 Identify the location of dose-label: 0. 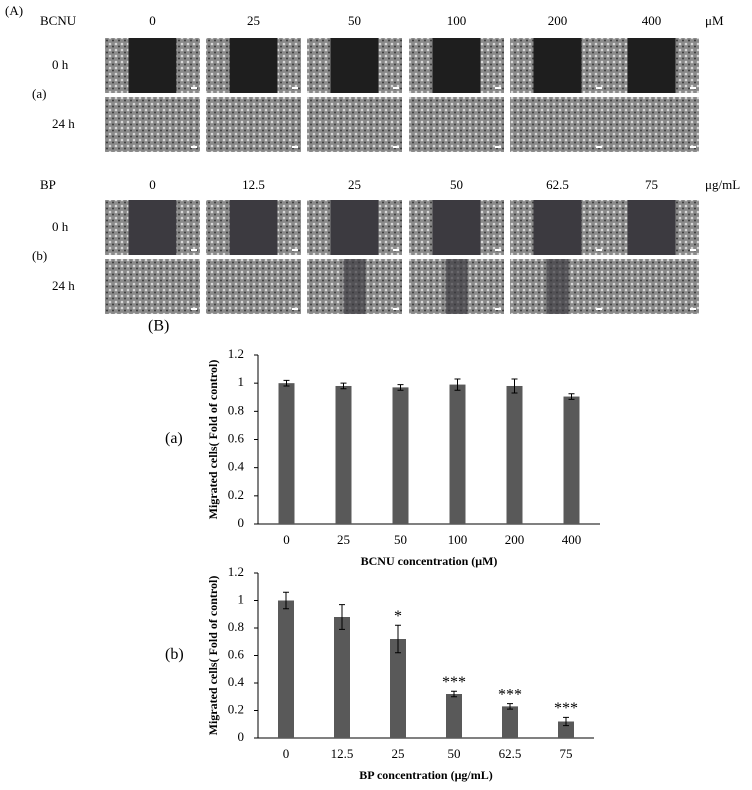
(152, 184).